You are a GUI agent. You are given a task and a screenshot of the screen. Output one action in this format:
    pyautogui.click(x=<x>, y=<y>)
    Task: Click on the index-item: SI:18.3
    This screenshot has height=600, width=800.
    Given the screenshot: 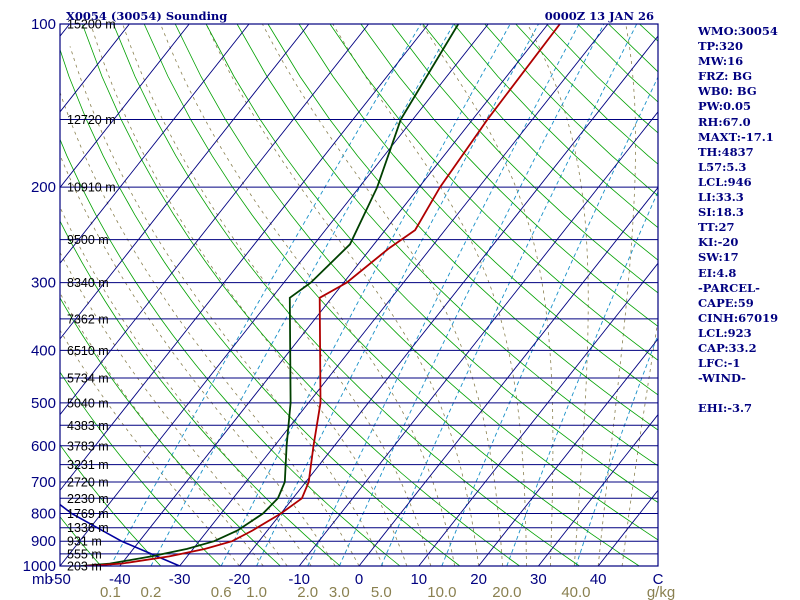 What is the action you would take?
    pyautogui.click(x=721, y=212)
    